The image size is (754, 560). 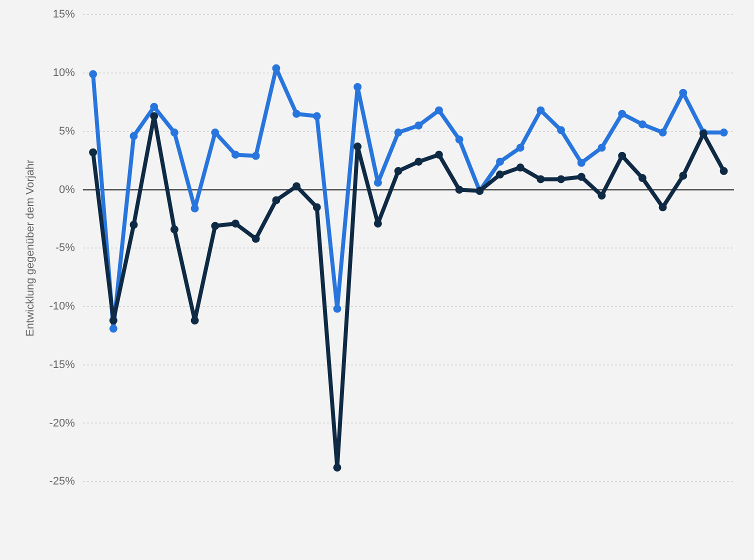 I want to click on y-tick-label: 5%, so click(x=67, y=131).